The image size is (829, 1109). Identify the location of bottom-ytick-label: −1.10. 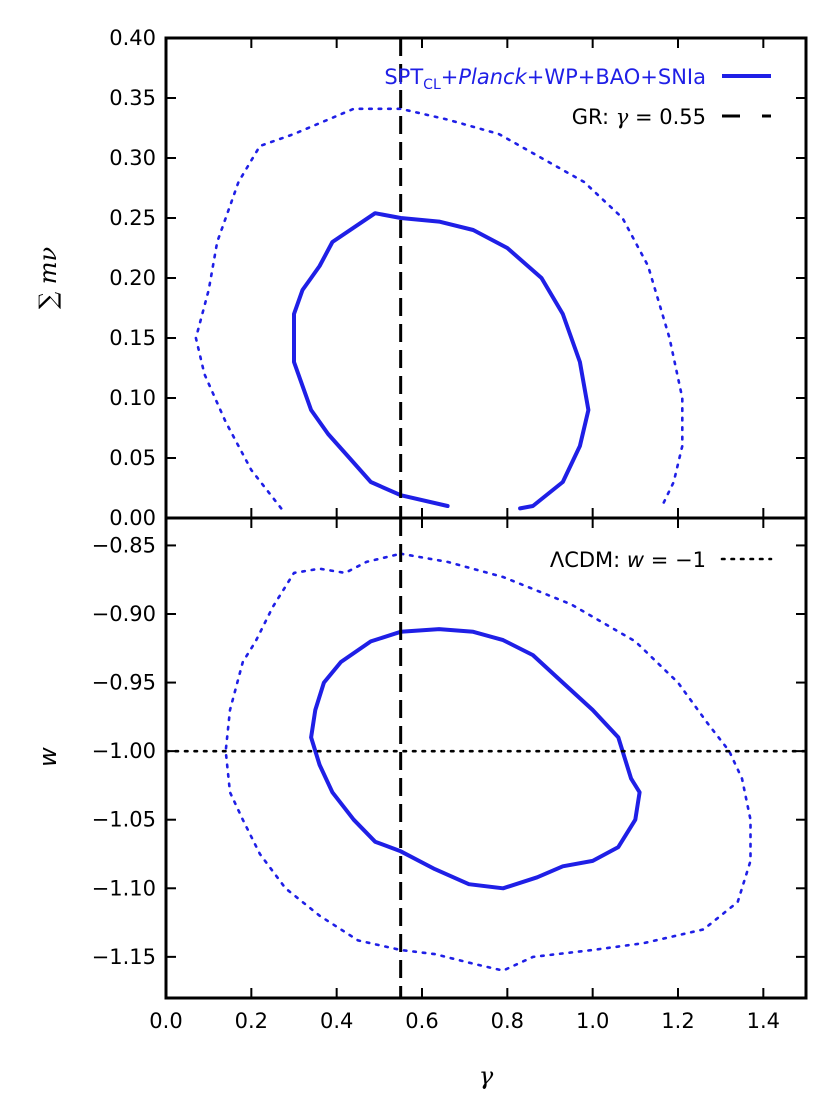
(124, 888).